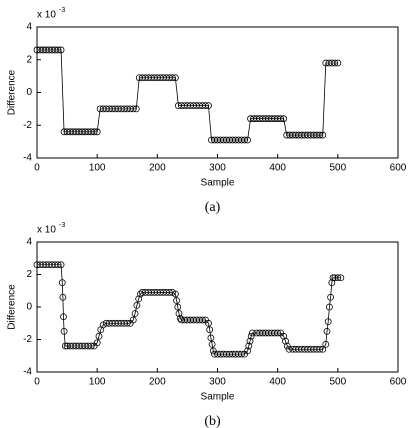  What do you see at coordinates (213, 207) in the screenshot?
I see `caption: (a)` at bounding box center [213, 207].